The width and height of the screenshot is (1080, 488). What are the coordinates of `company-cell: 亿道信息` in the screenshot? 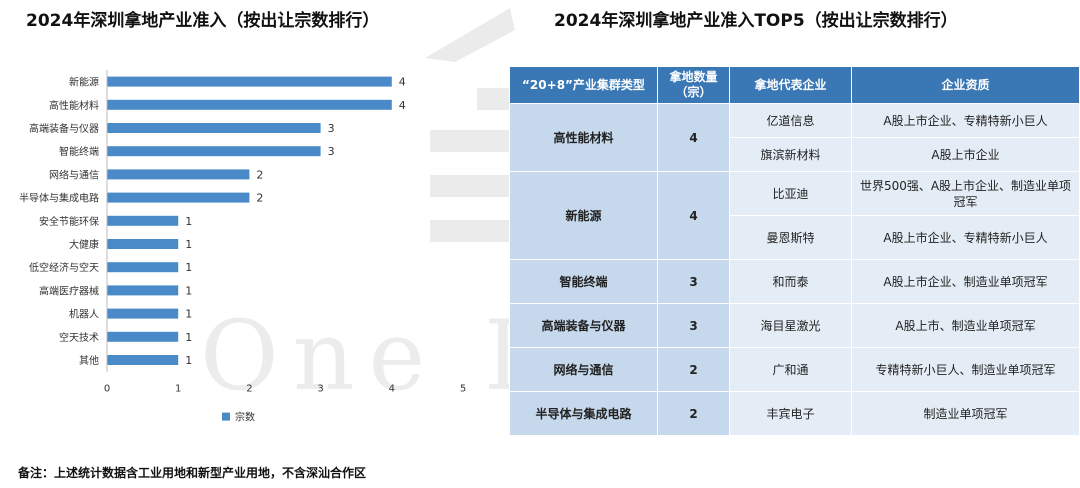 It's located at (790, 120).